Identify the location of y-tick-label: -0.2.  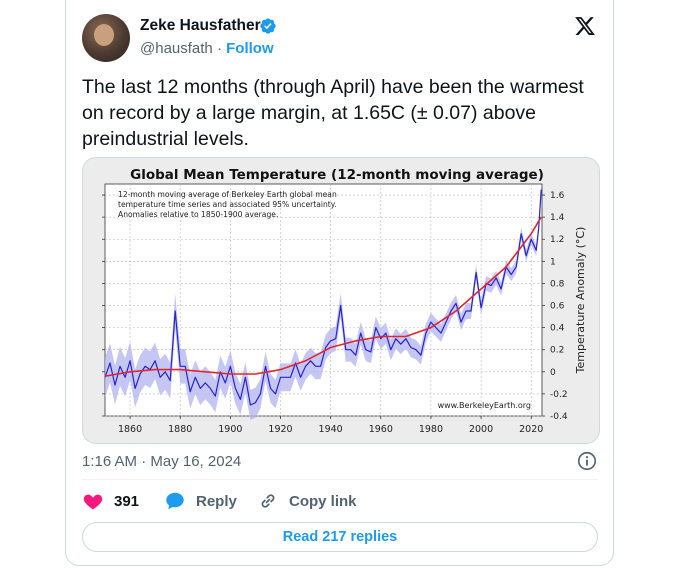
(559, 395).